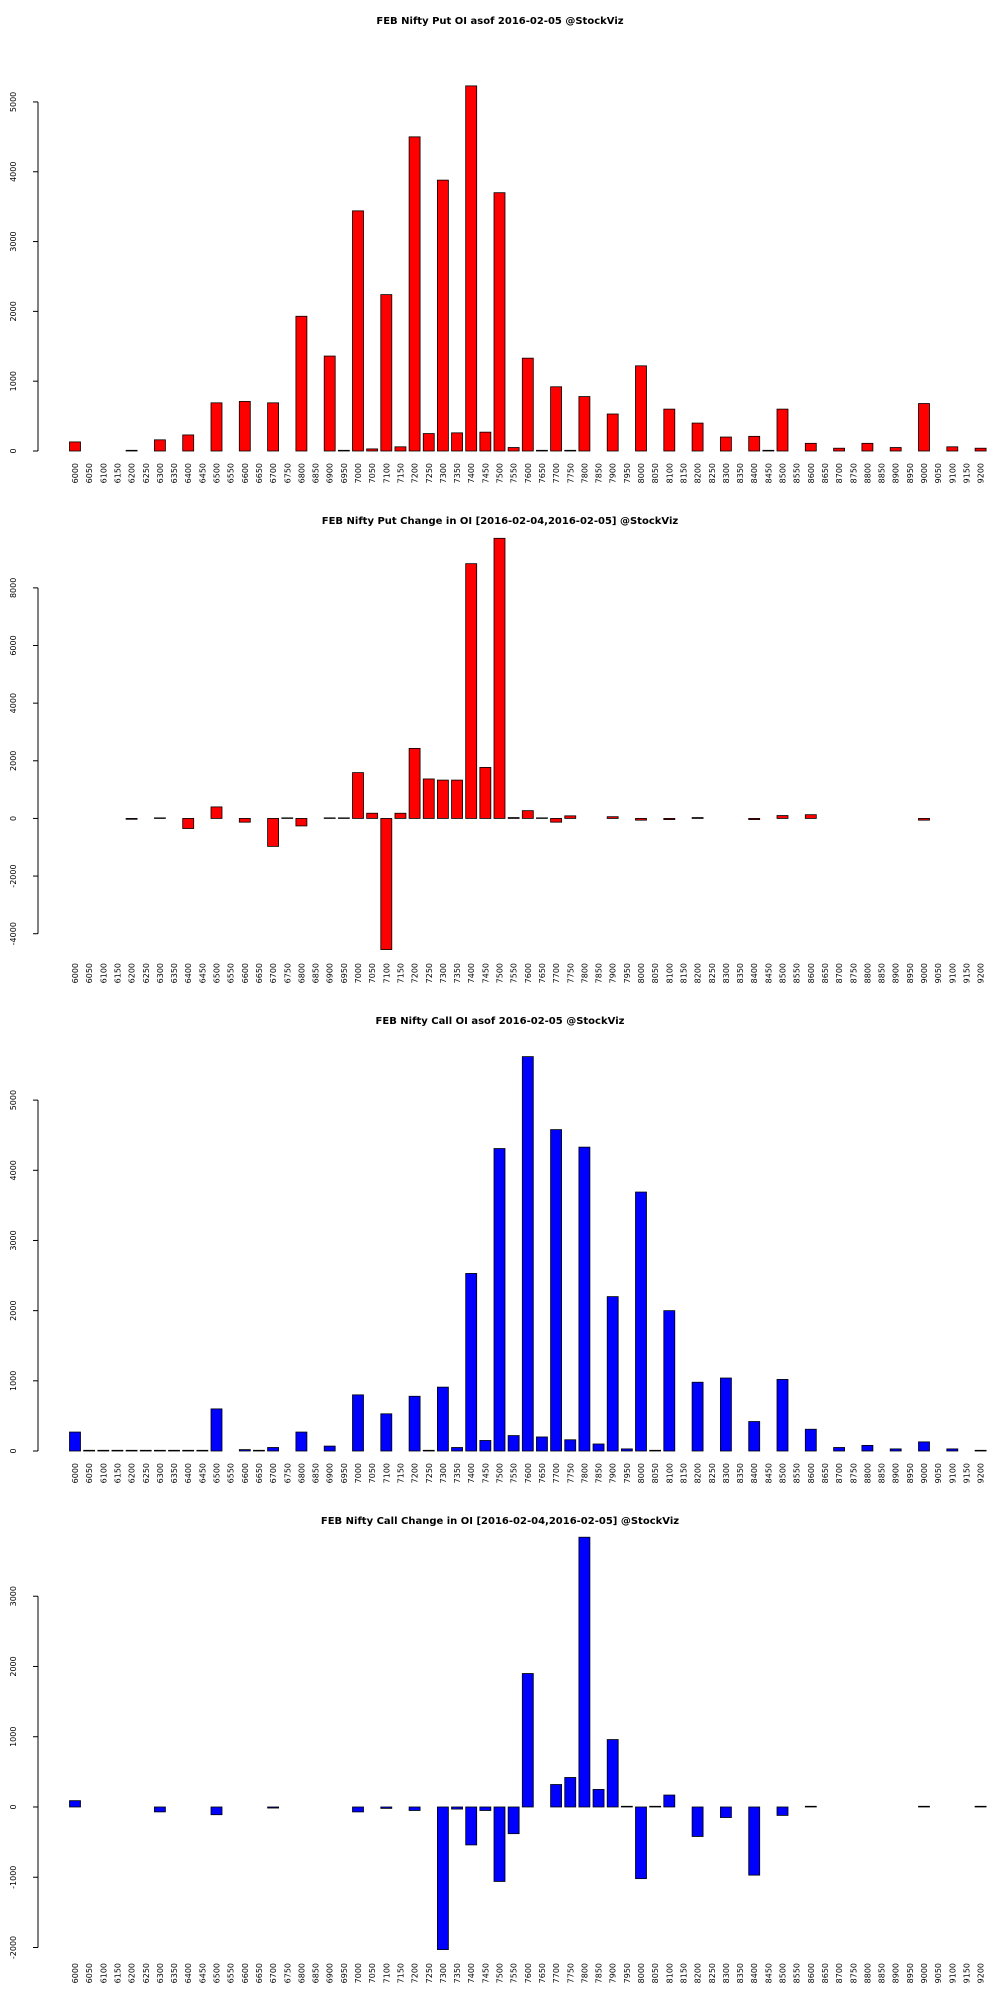 The width and height of the screenshot is (1000, 2000). What do you see at coordinates (584, 1473) in the screenshot?
I see `x-tick-label: 7800` at bounding box center [584, 1473].